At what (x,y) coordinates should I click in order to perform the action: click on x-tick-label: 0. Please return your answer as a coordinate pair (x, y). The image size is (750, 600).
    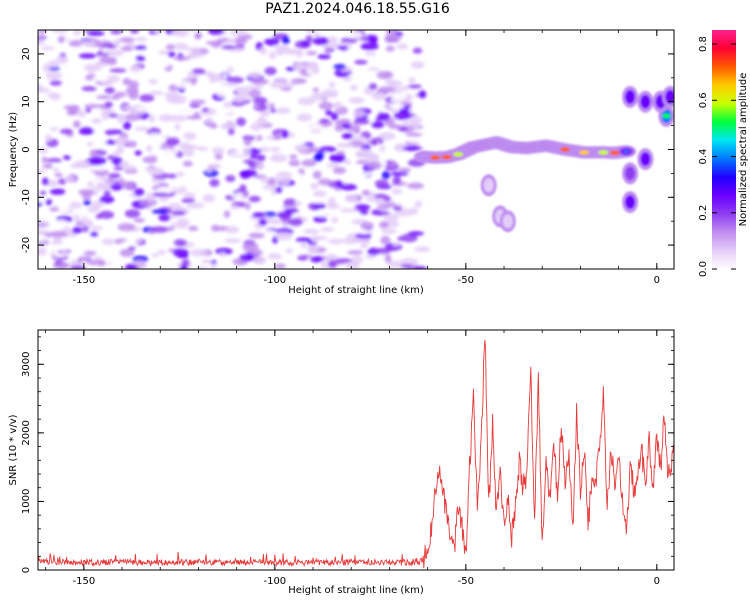
    Looking at the image, I should click on (657, 581).